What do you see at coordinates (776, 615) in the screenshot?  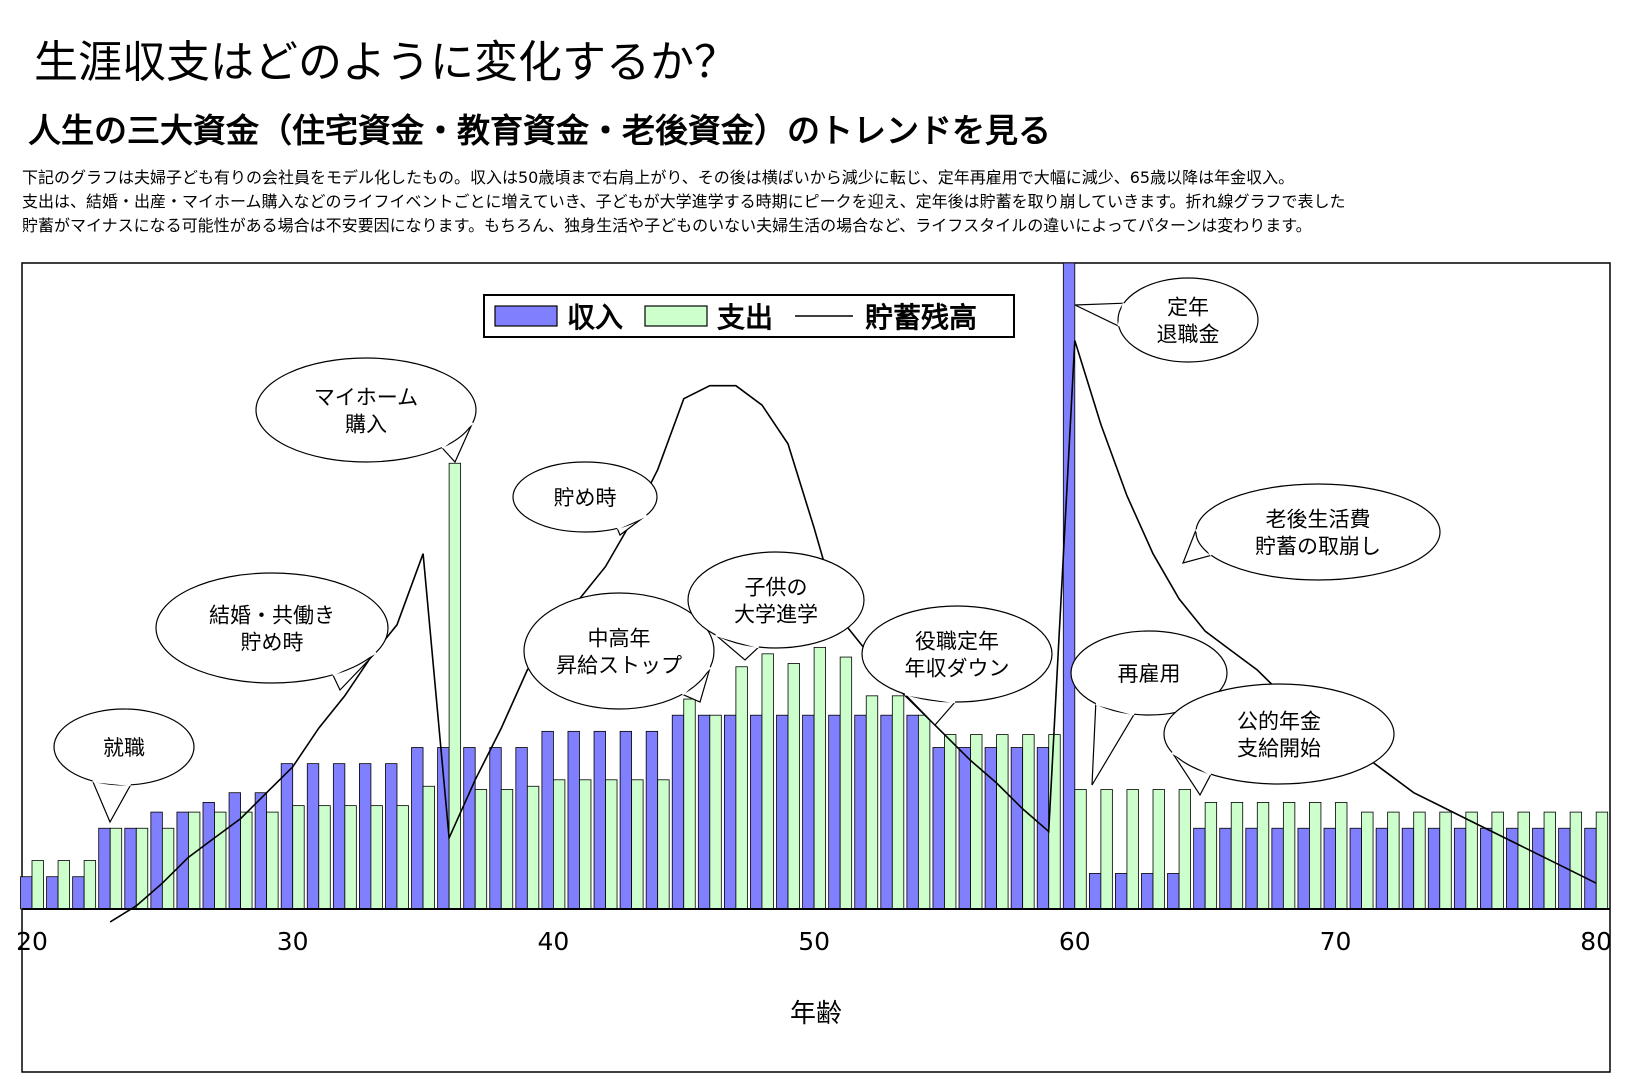 I see `callout-text: 大学進学` at bounding box center [776, 615].